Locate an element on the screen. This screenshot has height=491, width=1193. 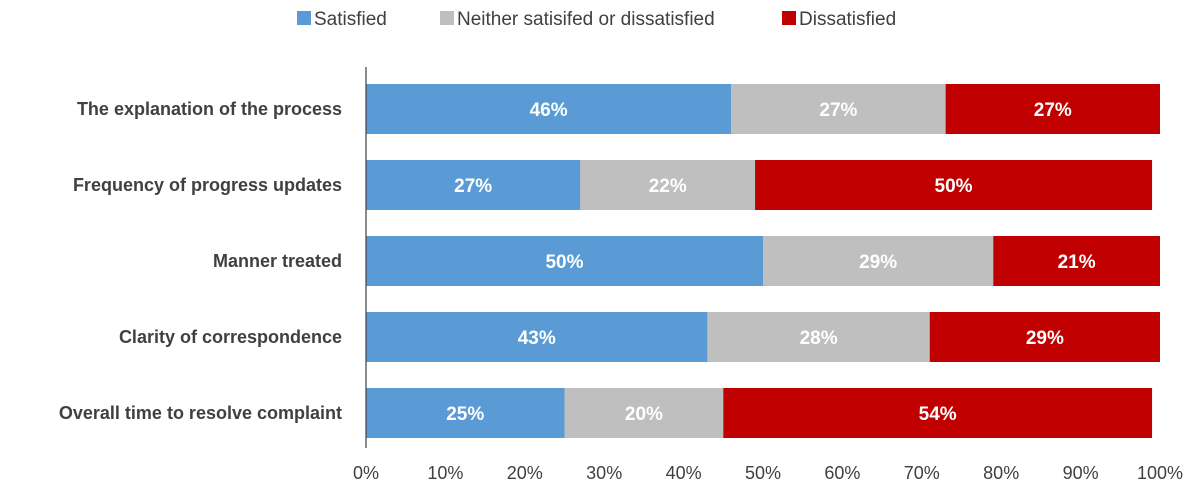
legend-label-2: Dissatisfied is located at coordinates (847, 19).